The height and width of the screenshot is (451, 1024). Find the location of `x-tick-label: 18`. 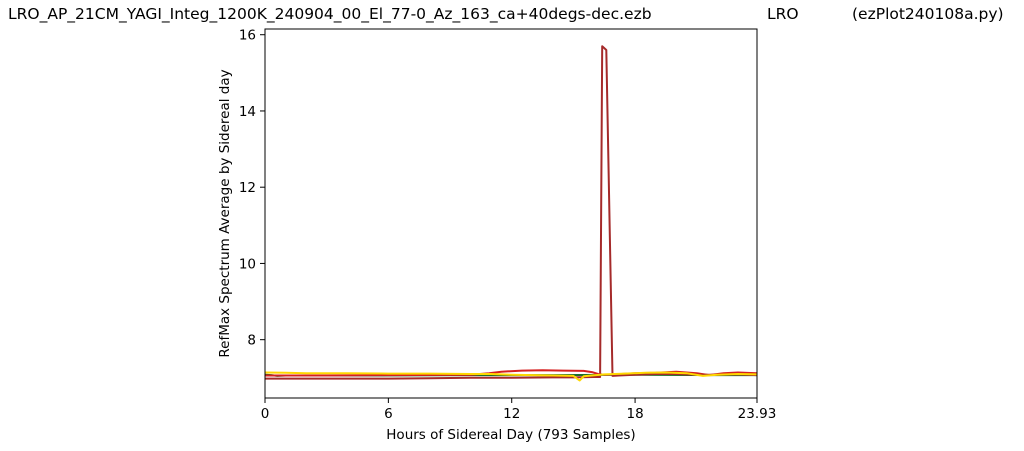

x-tick-label: 18 is located at coordinates (634, 414).